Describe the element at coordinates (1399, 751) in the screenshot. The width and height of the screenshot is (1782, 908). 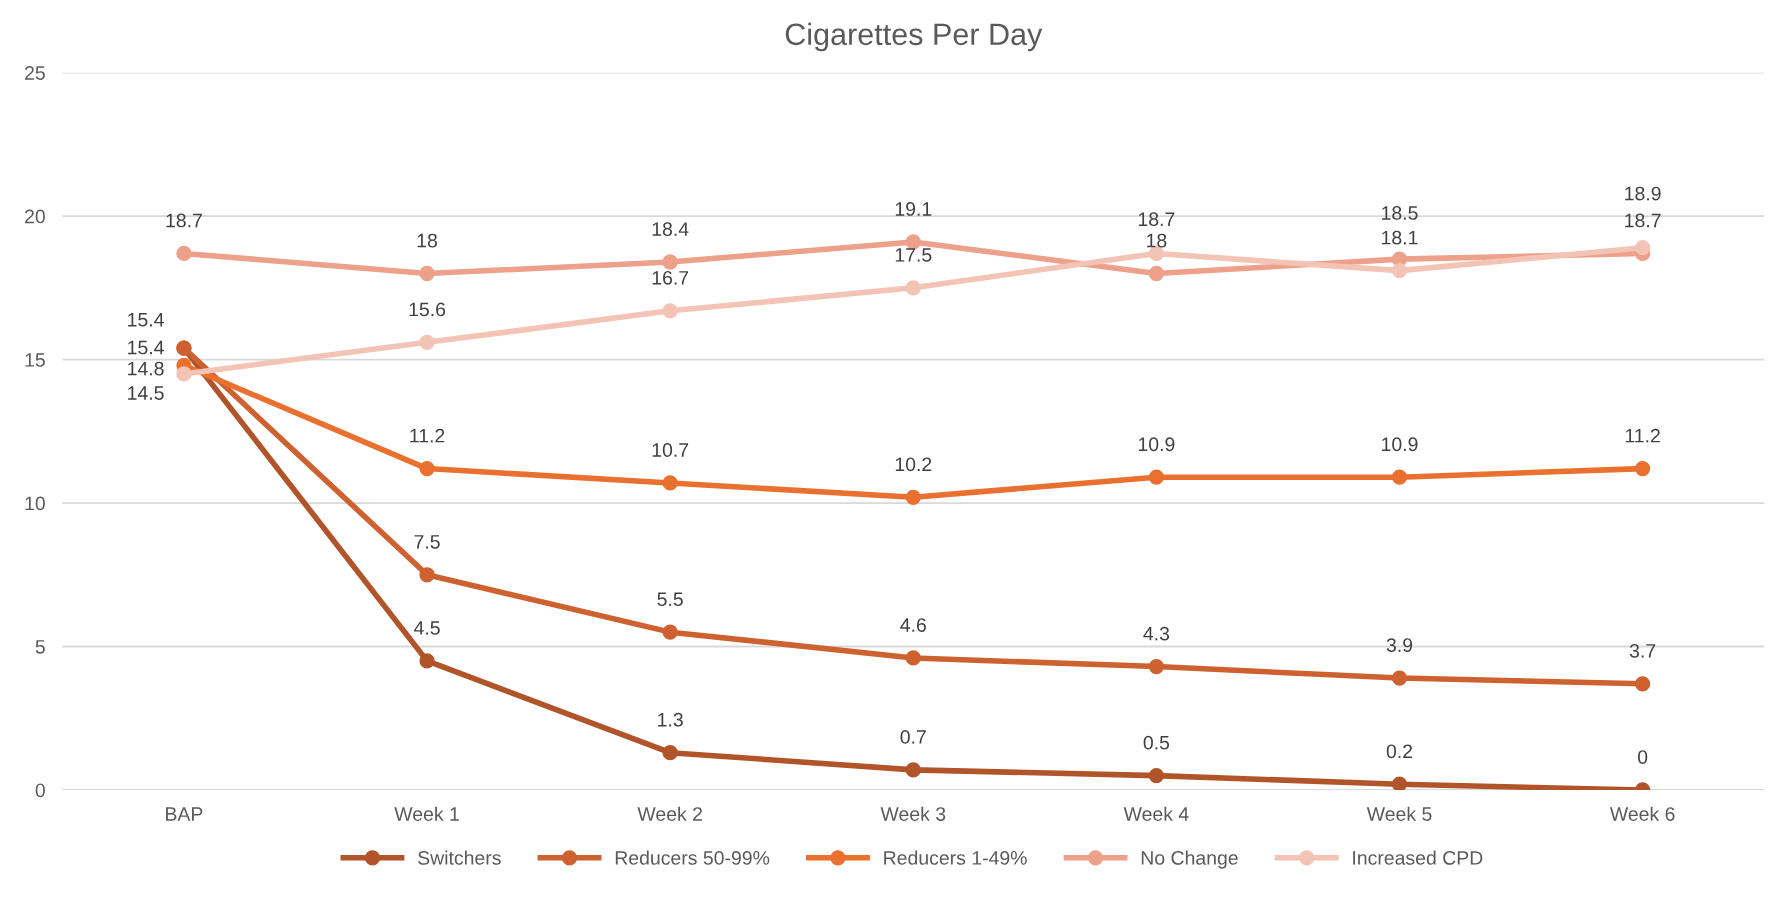
I see `data-label: 0.2` at that location.